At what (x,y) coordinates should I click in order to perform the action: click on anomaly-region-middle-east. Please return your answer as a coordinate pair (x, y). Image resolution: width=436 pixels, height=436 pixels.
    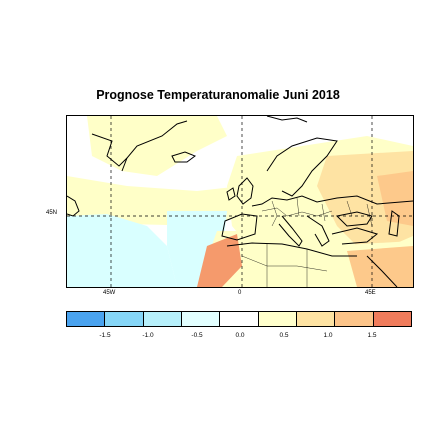
    Looking at the image, I should click on (380, 266).